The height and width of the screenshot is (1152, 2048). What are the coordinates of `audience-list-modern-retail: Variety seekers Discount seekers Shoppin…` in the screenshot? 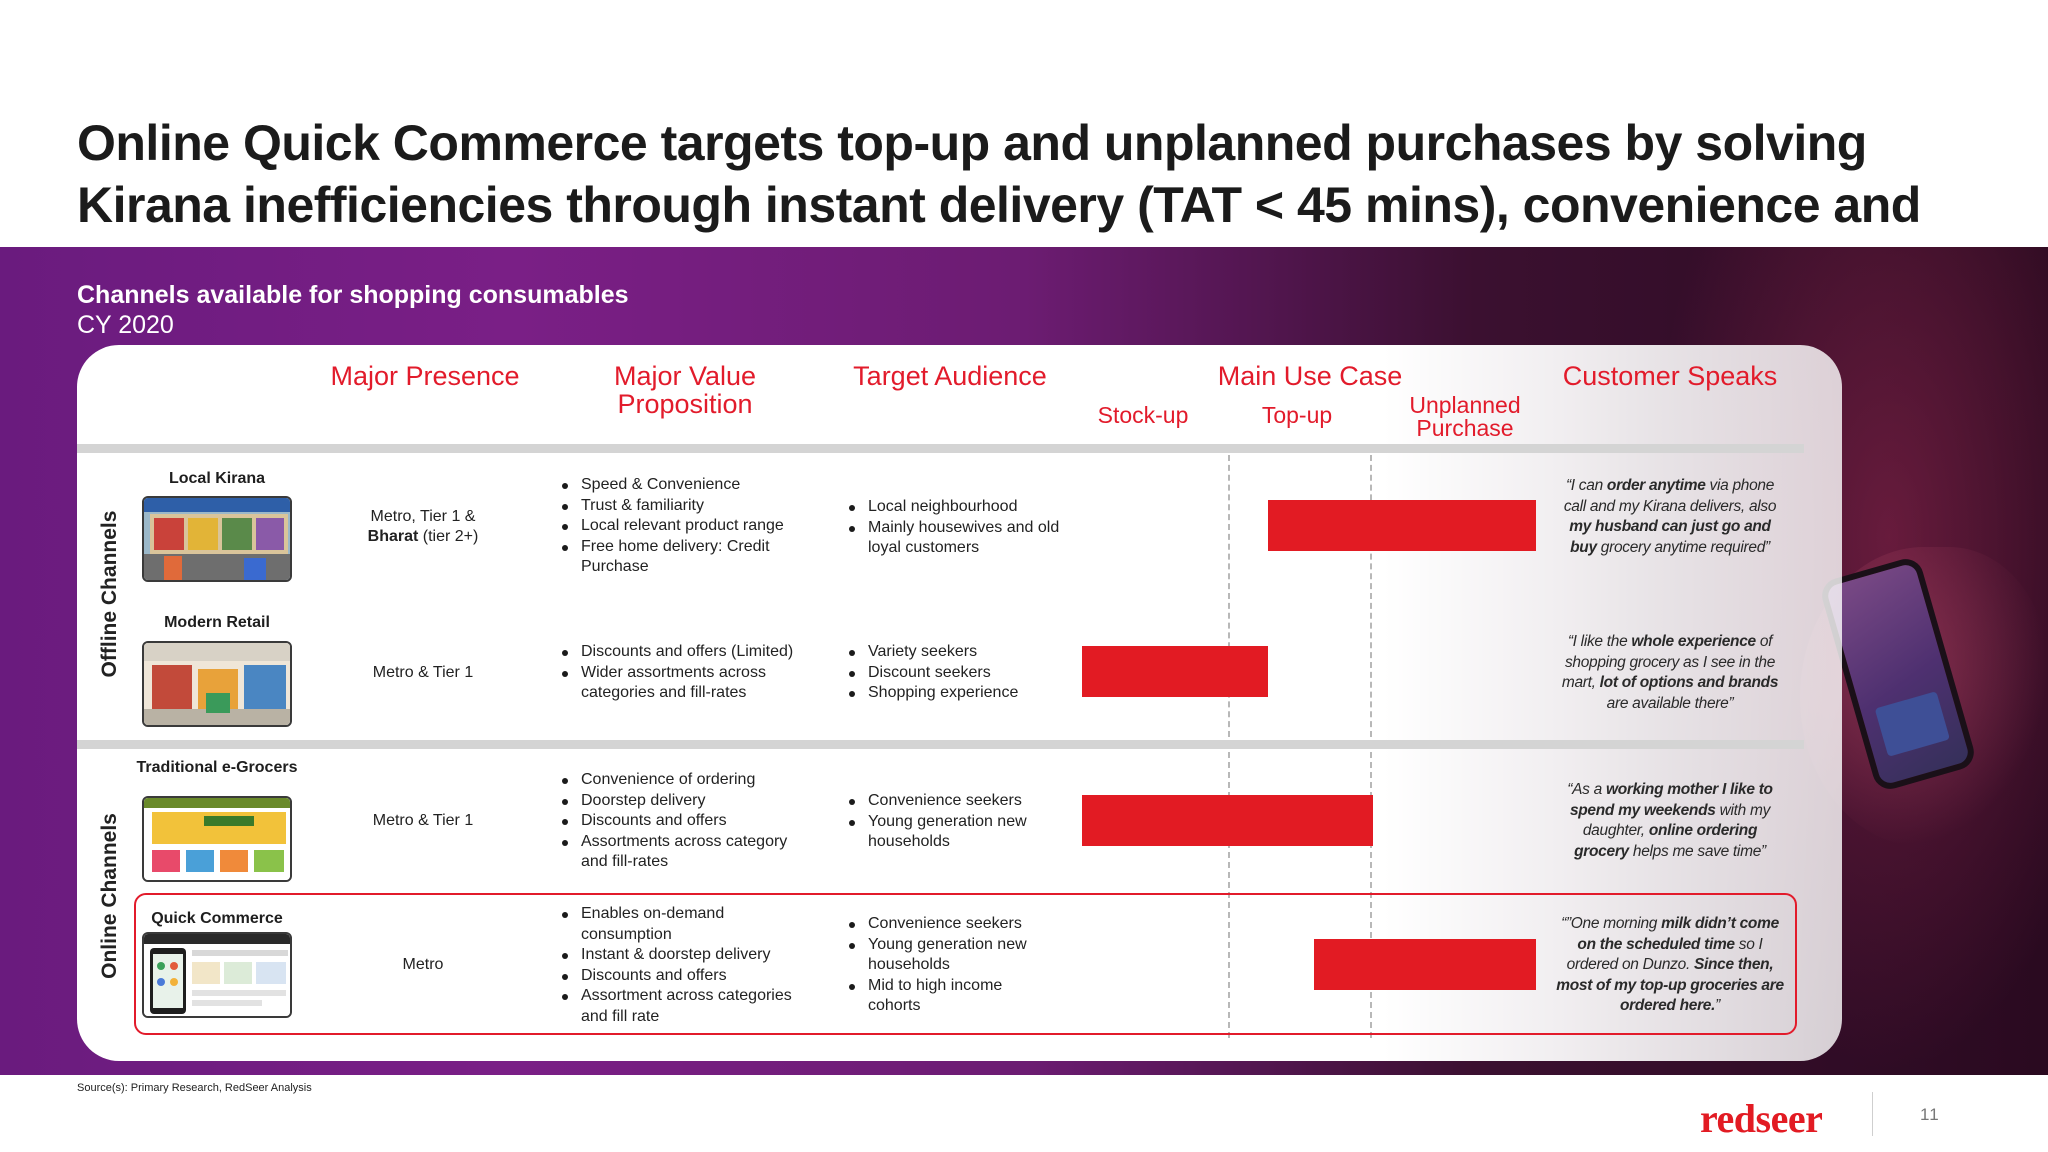 It's located at (960, 673).